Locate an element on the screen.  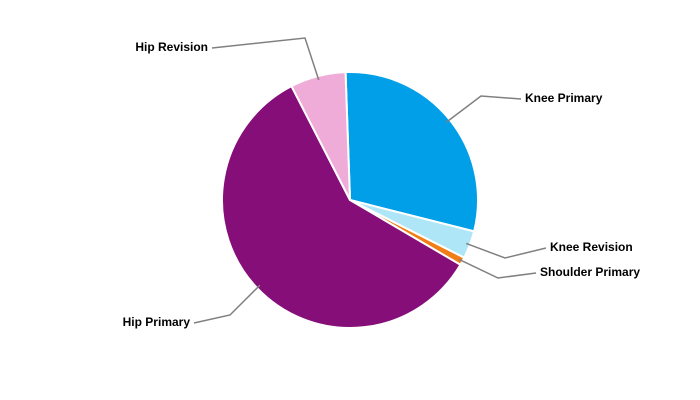
slice-label: Knee Primary is located at coordinates (564, 98).